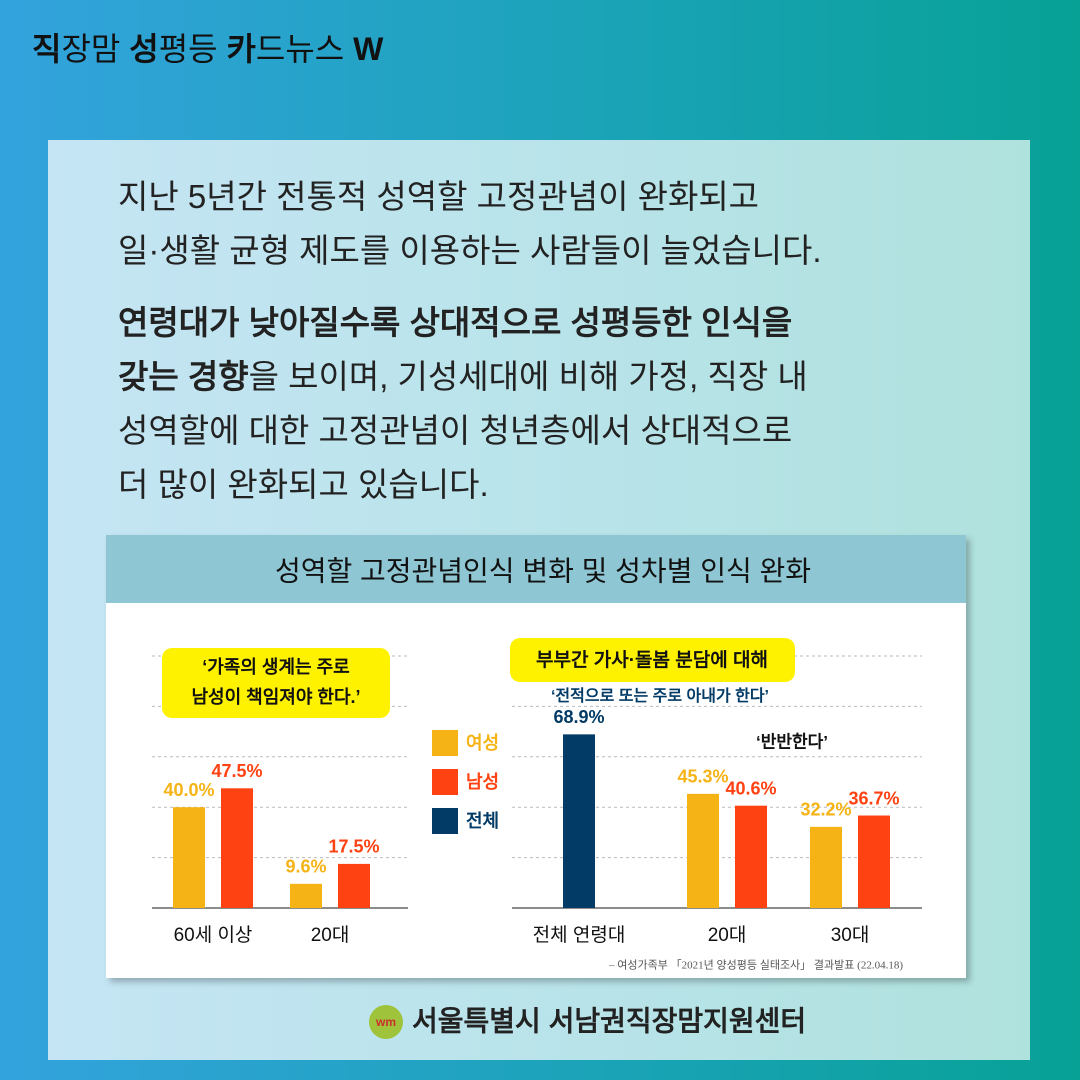 The height and width of the screenshot is (1080, 1080). Describe the element at coordinates (275, 697) in the screenshot. I see `annotation: 남성이 책임져야 한다.’` at that location.